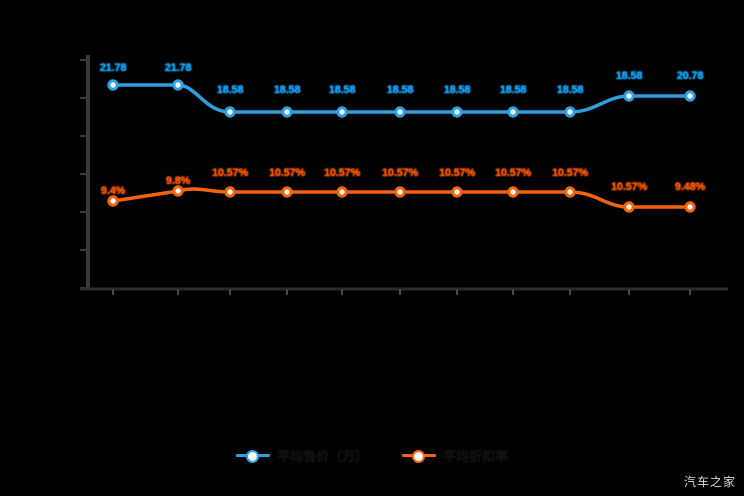 The width and height of the screenshot is (744, 496). What do you see at coordinates (287, 173) in the screenshot?
I see `data-label-orange-4: 10.57%` at bounding box center [287, 173].